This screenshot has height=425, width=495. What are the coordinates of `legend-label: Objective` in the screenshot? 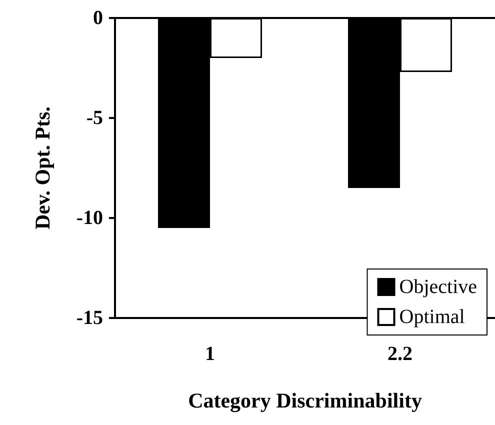 It's located at (438, 287).